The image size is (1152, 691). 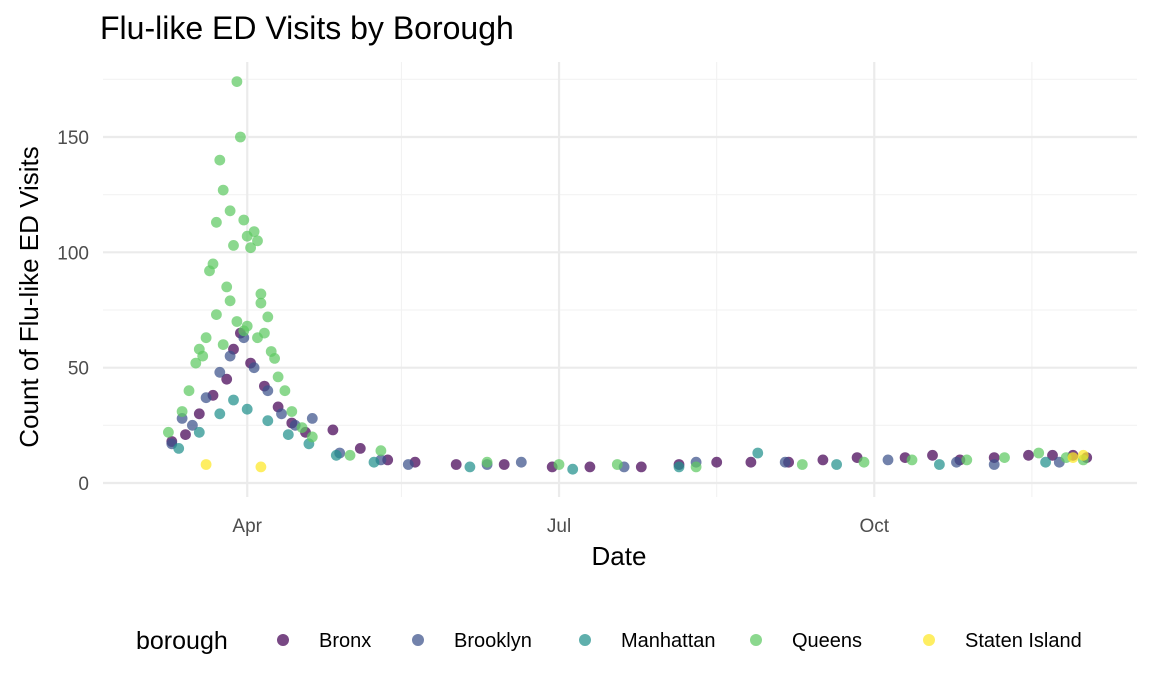 I want to click on legend-item-staten-island: Staten Island, so click(x=1002, y=641).